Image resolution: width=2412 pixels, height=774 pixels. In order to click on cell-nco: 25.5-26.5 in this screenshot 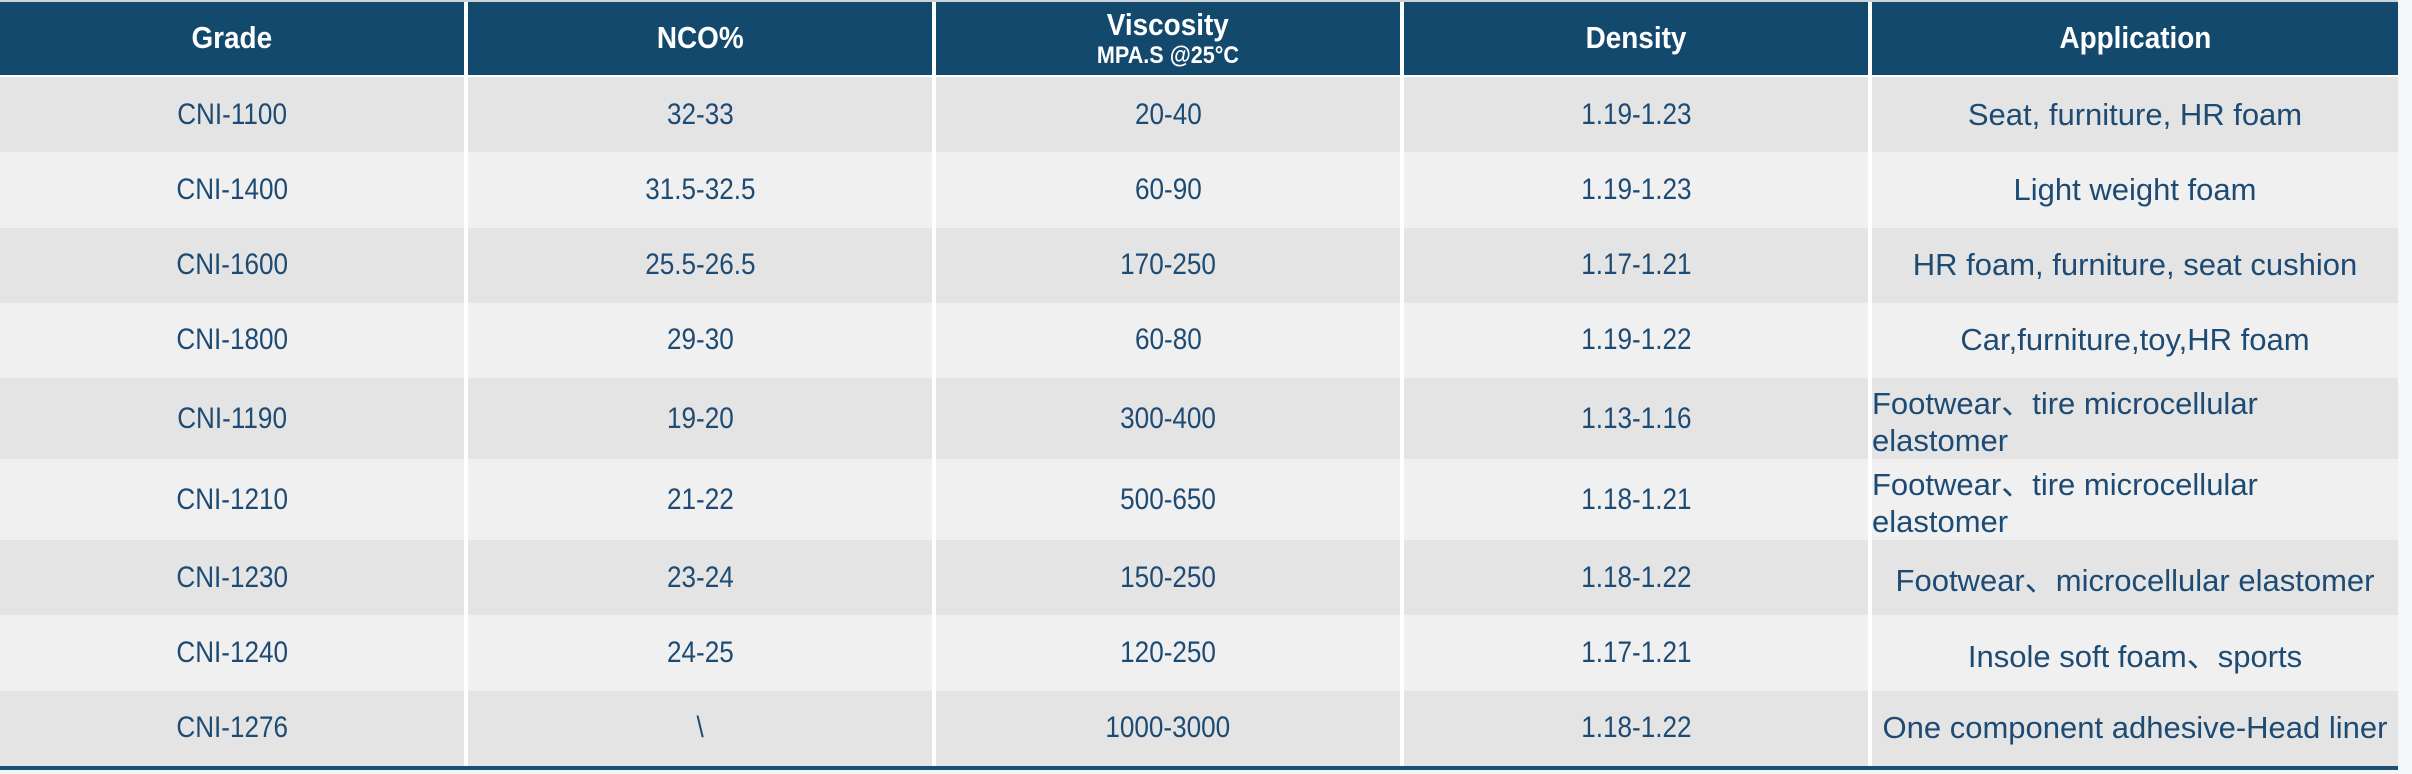, I will do `click(702, 265)`.